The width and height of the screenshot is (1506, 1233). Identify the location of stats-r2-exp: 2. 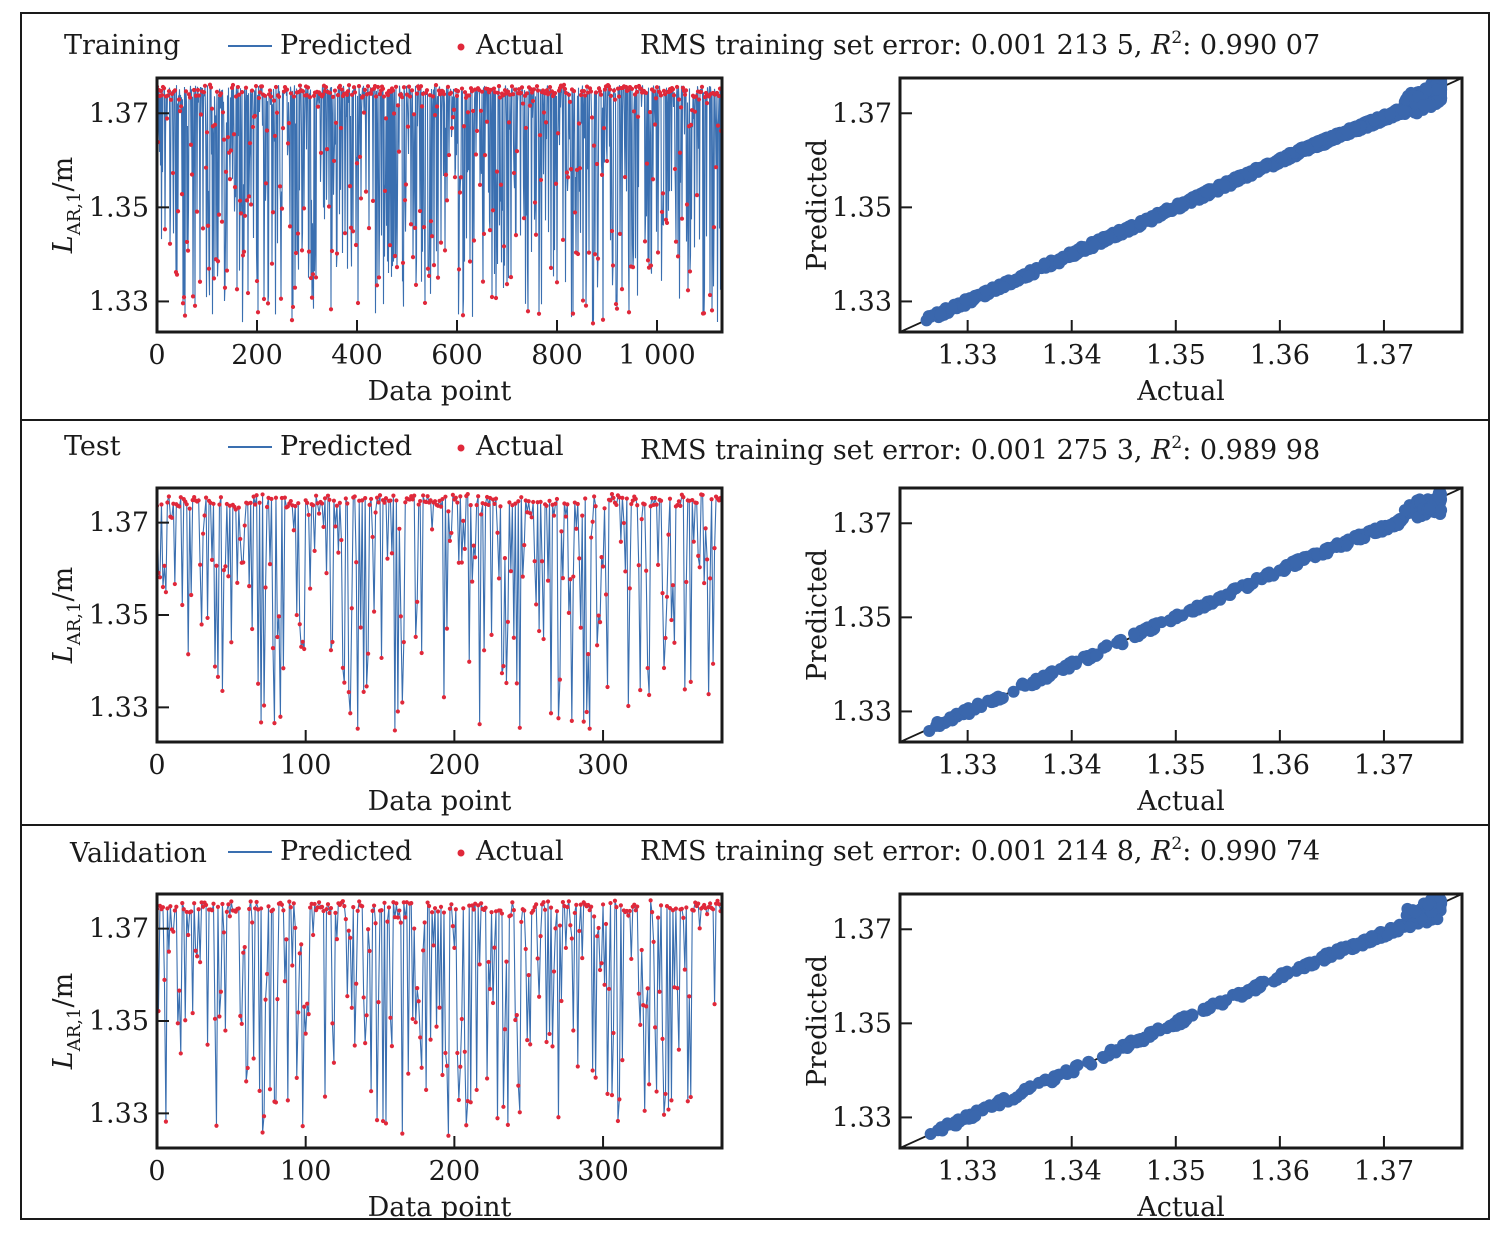
(1176, 844).